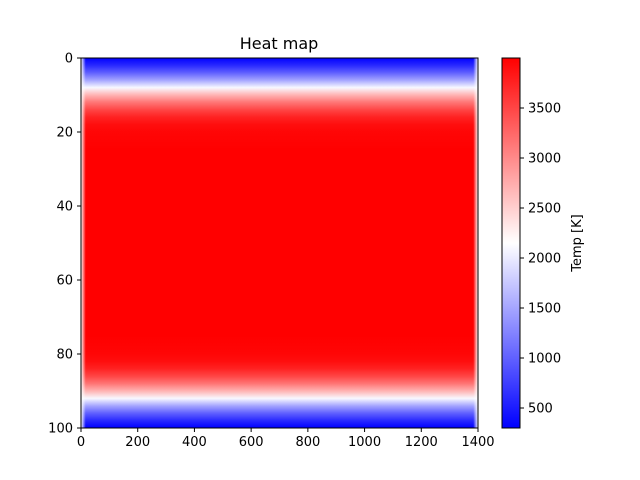 This screenshot has width=640, height=480. Describe the element at coordinates (544, 259) in the screenshot. I see `colorbar-tick-label: 2000` at that location.